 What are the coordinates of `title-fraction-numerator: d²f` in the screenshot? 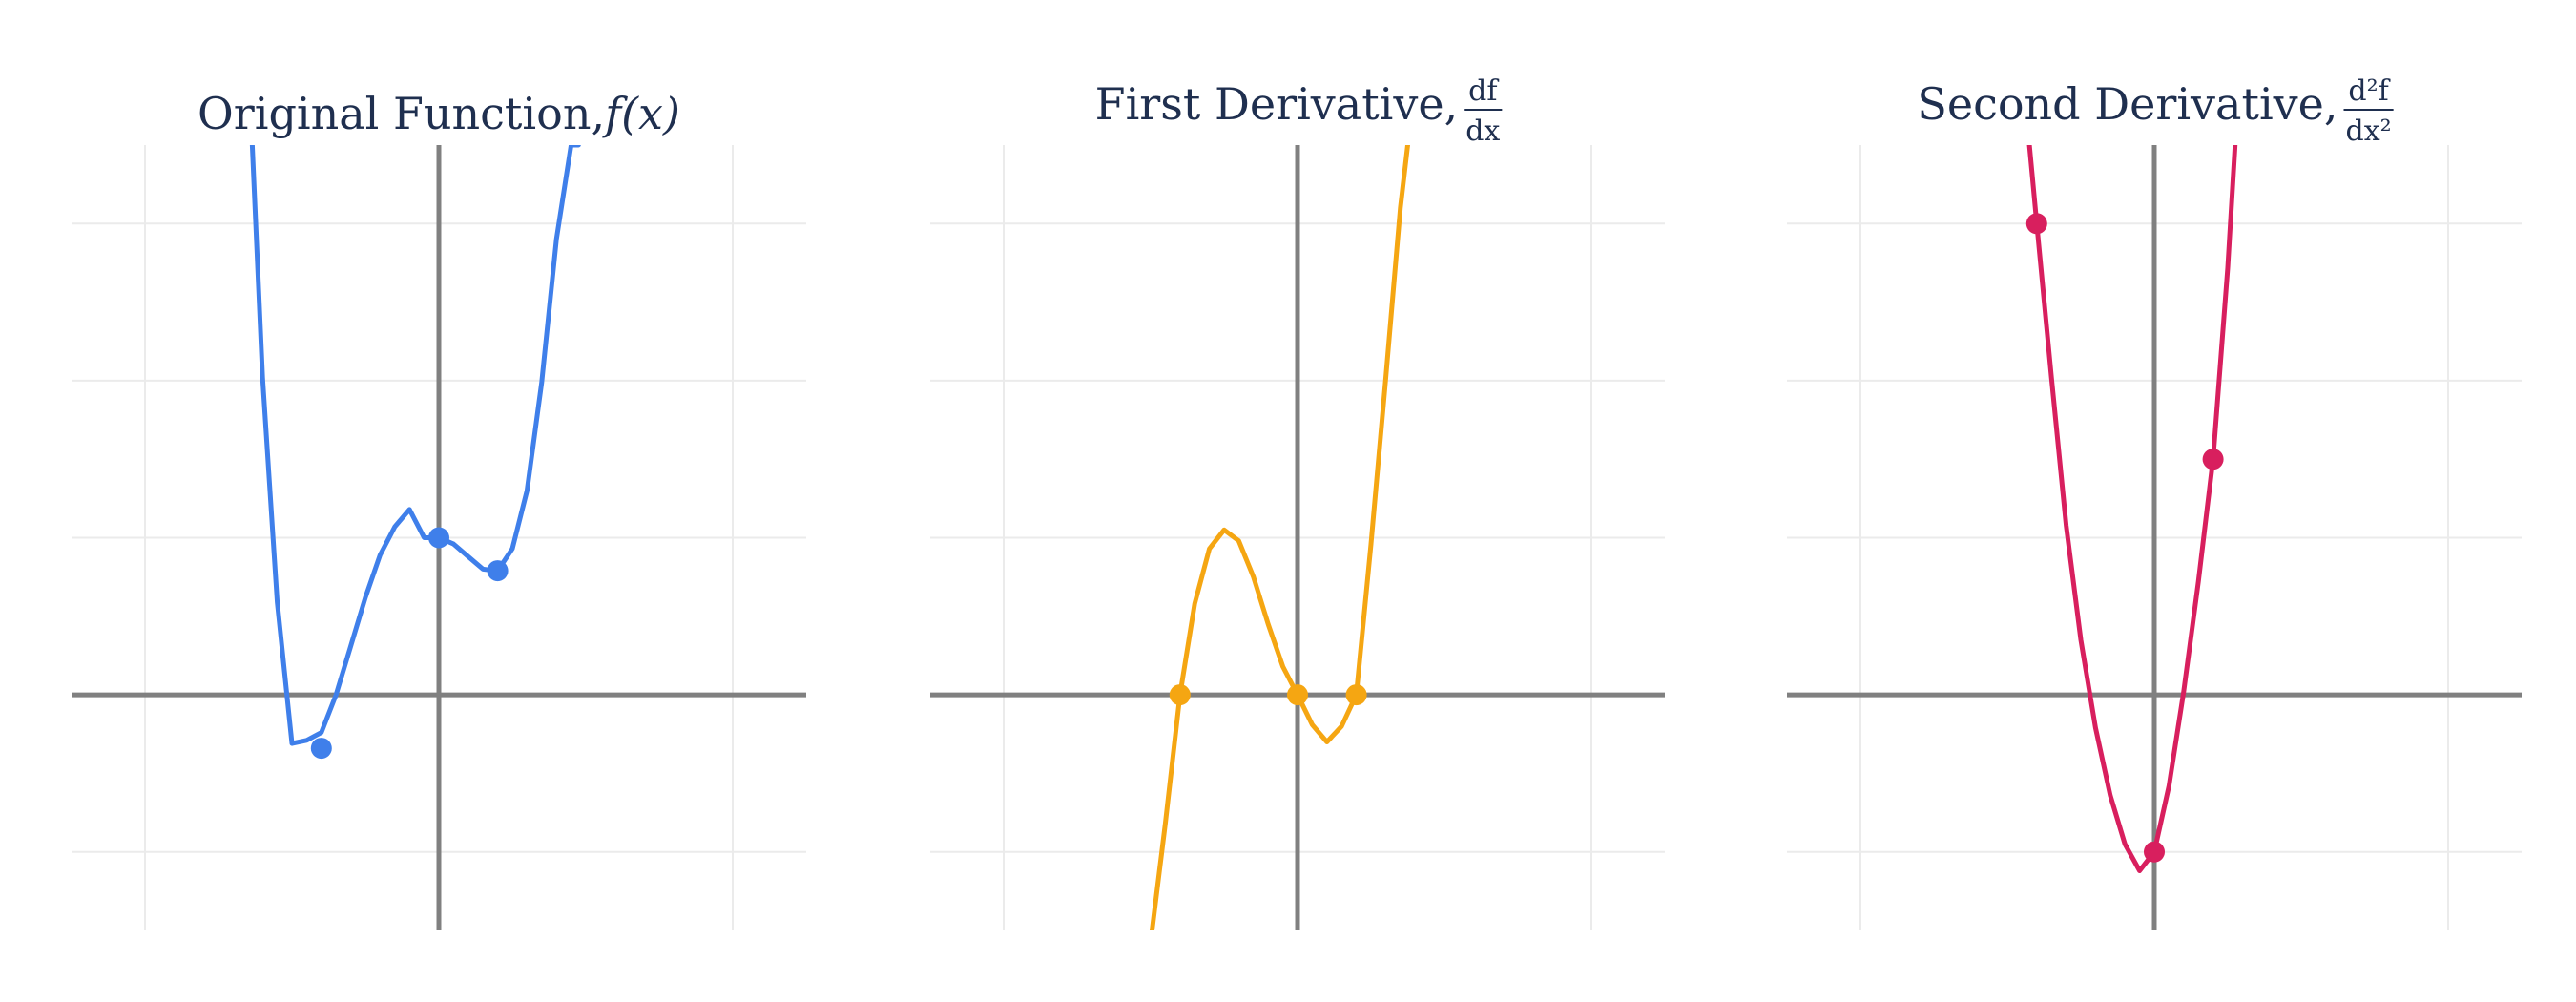 It's located at (2369, 91).